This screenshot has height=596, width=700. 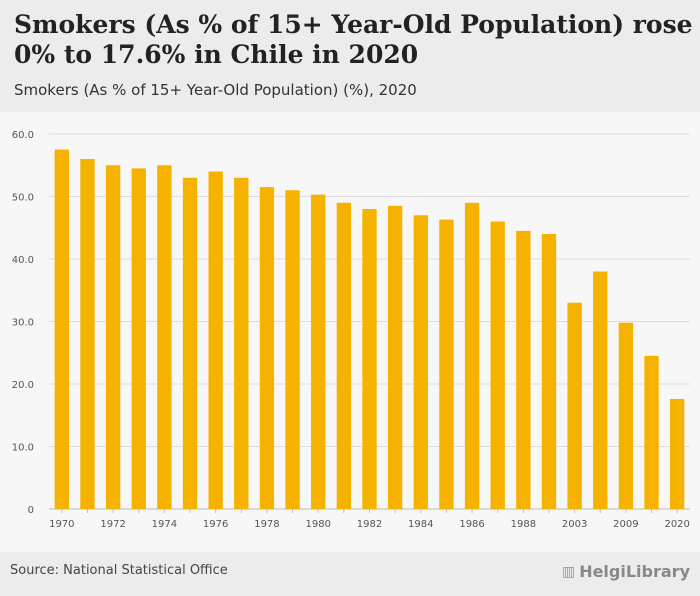 I want to click on bar-1970, so click(x=61, y=329).